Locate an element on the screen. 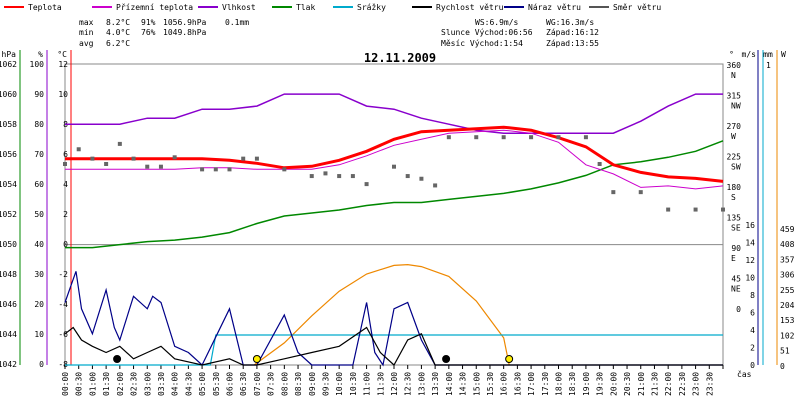  percent-axis-tick: 10 is located at coordinates (39, 334).